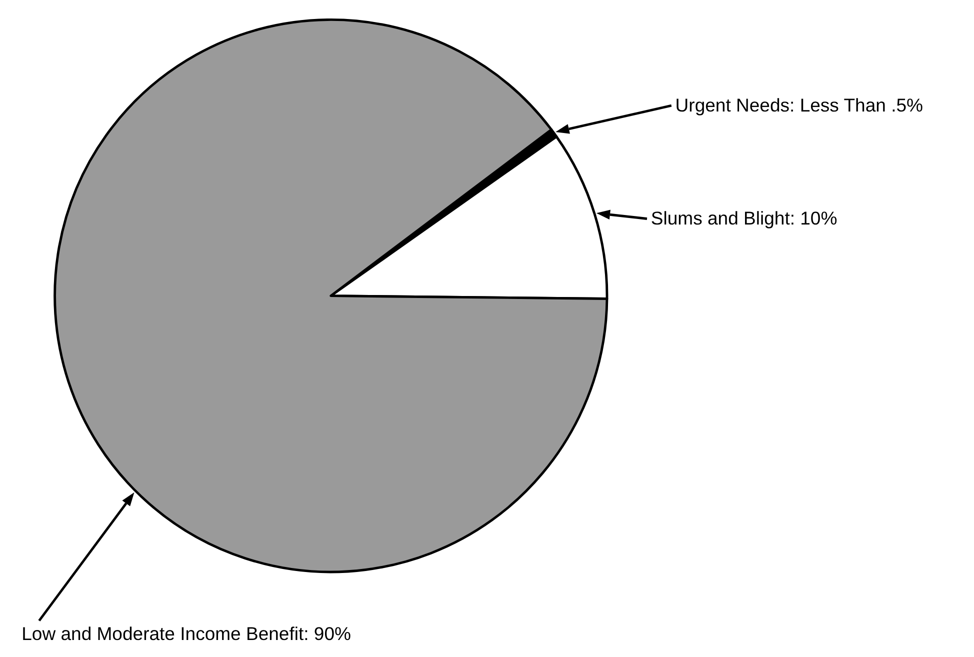  I want to click on legend-label: Slums and Blight: 10%, so click(744, 218).